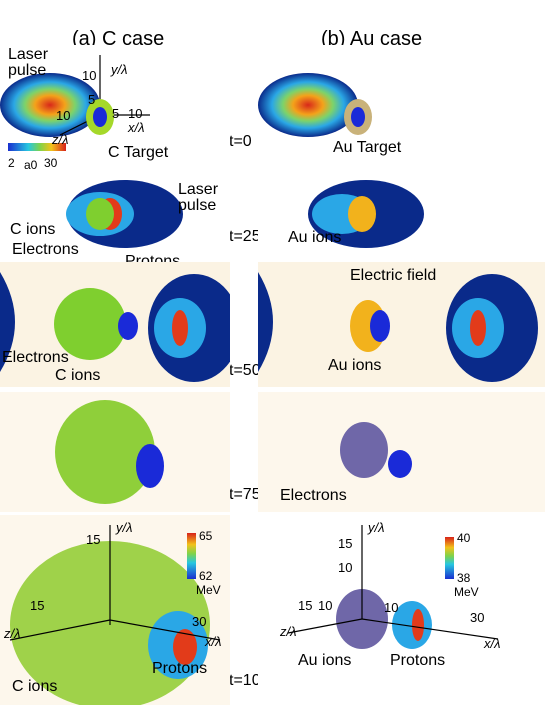  I want to click on c-t0-graphic, so click(75, 103).